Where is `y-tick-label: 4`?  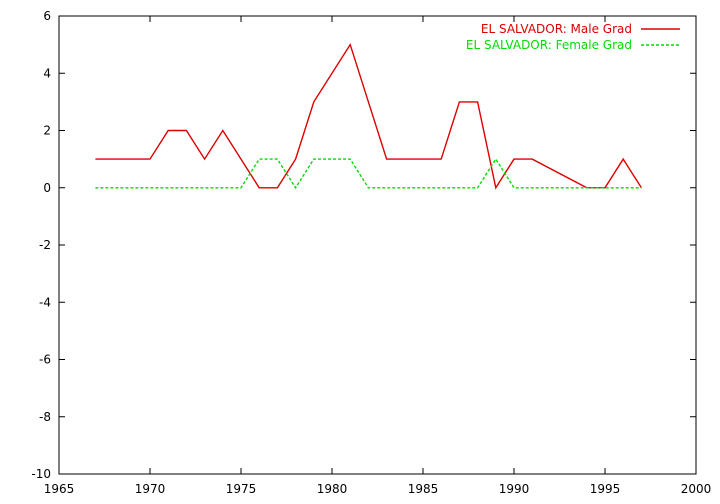 y-tick-label: 4 is located at coordinates (47, 73).